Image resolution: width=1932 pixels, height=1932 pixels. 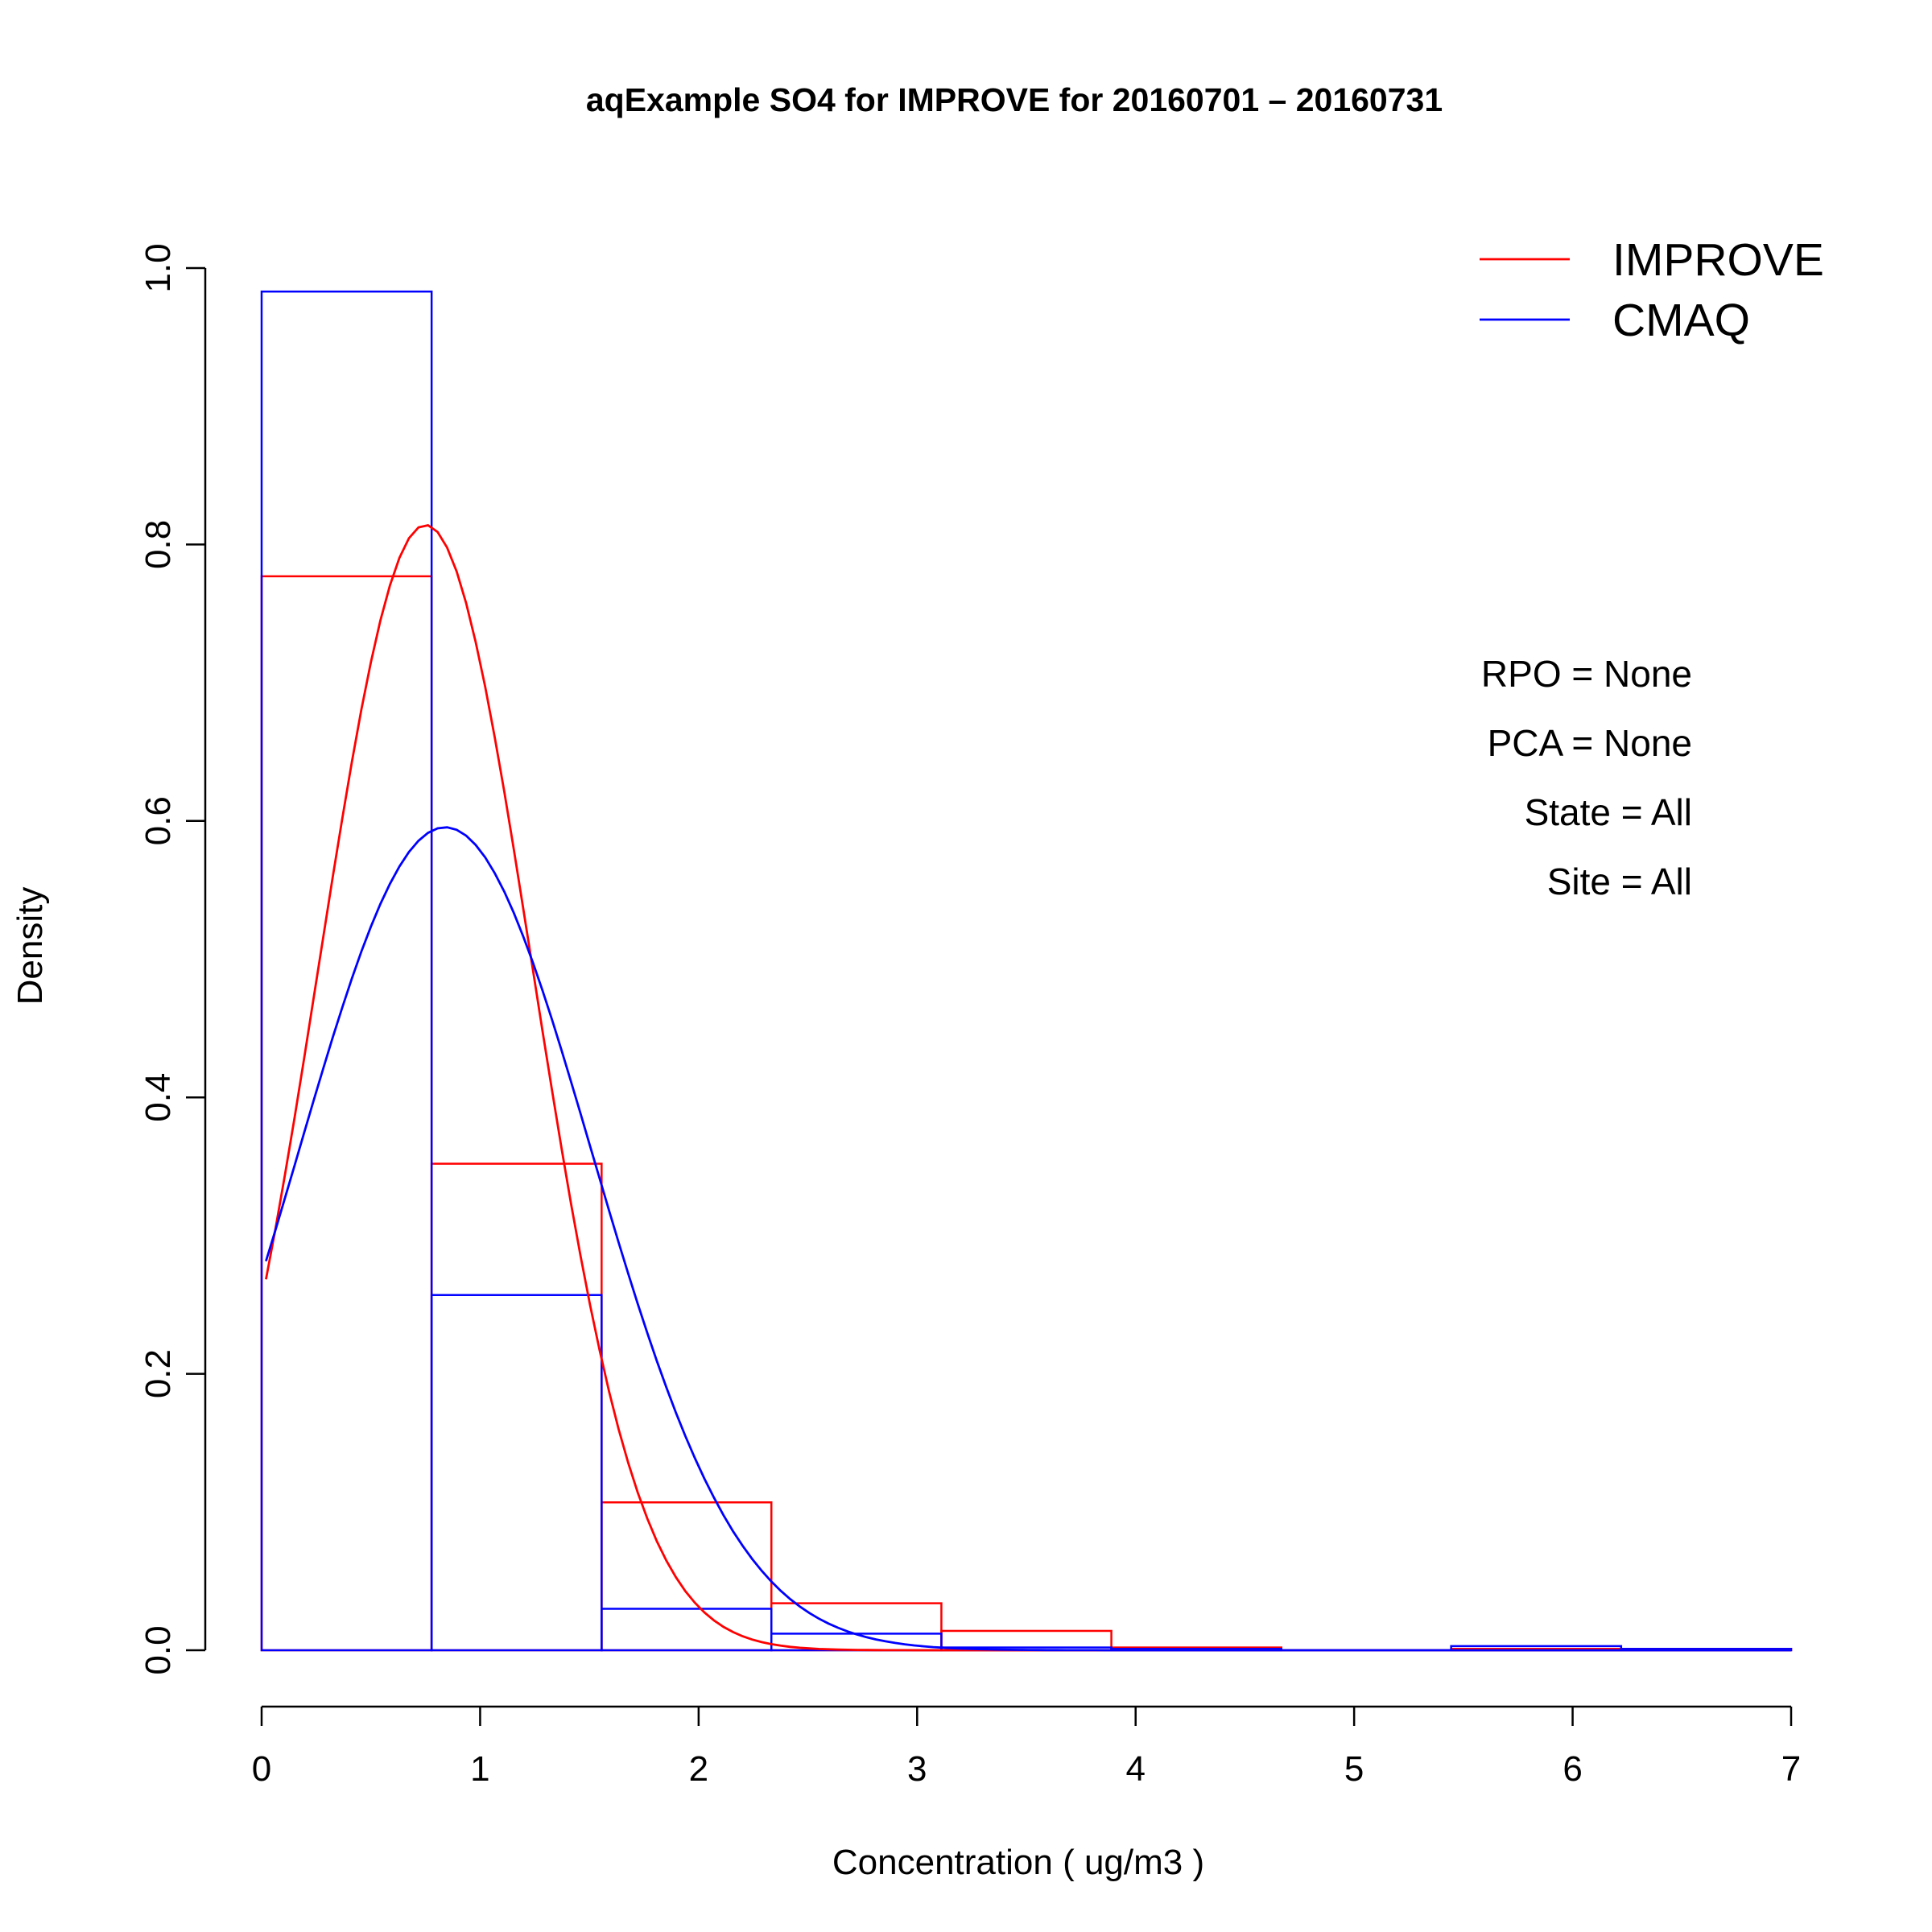 I want to click on y-tick-label-0: 0.0, so click(x=158, y=1649).